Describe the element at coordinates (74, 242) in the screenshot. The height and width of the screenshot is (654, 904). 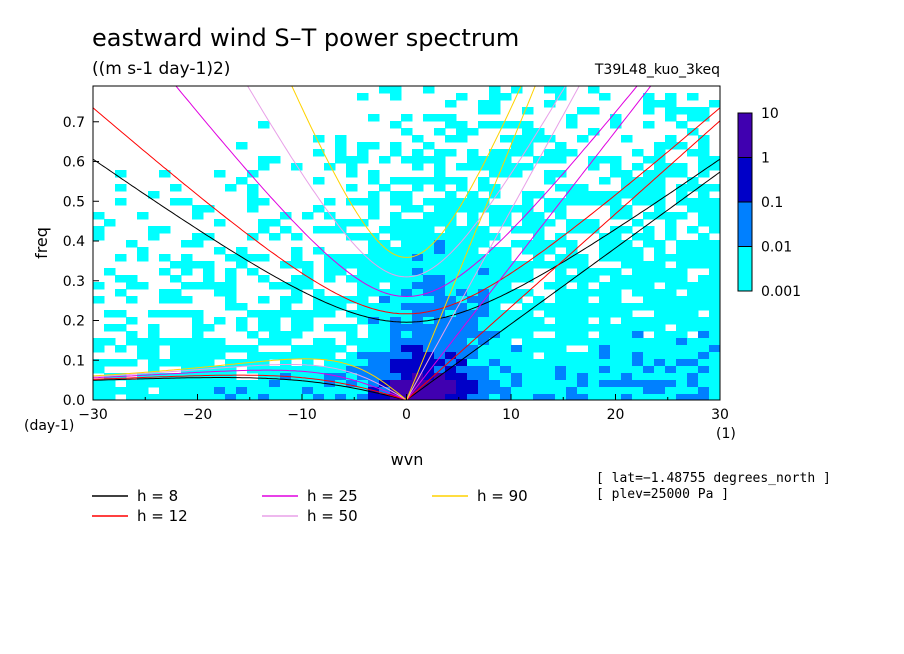
I see `y-tick-label: 0.4` at that location.